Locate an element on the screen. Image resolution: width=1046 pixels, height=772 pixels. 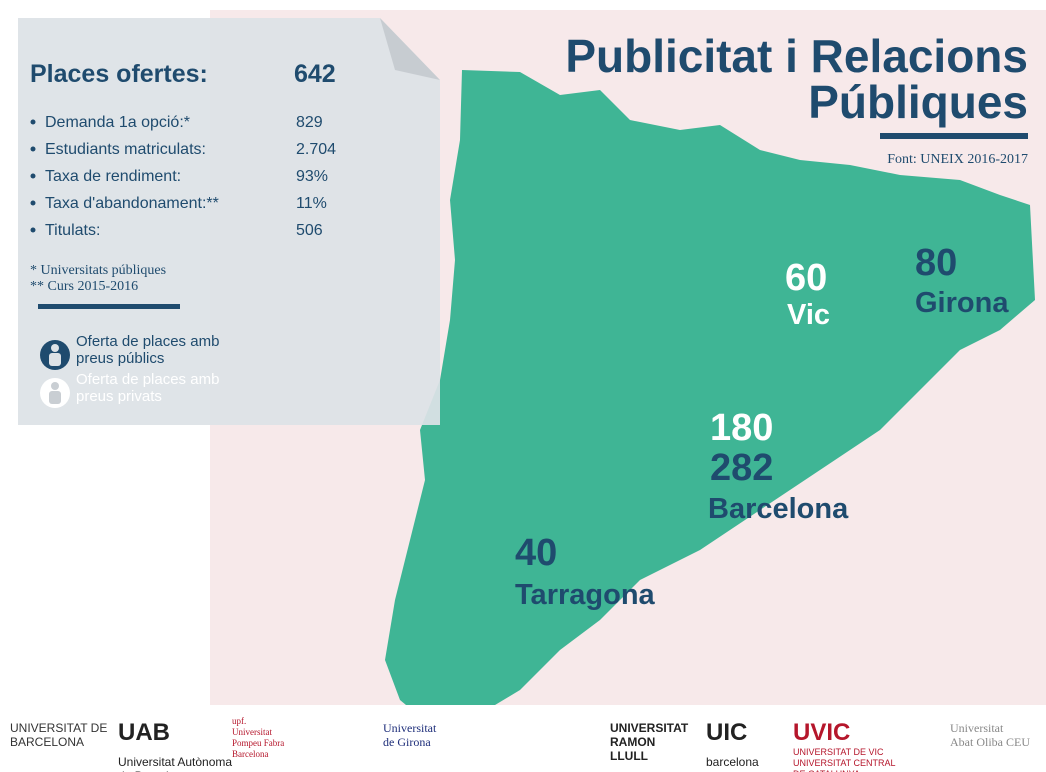
stat-value: 11% is located at coordinates (311, 203).